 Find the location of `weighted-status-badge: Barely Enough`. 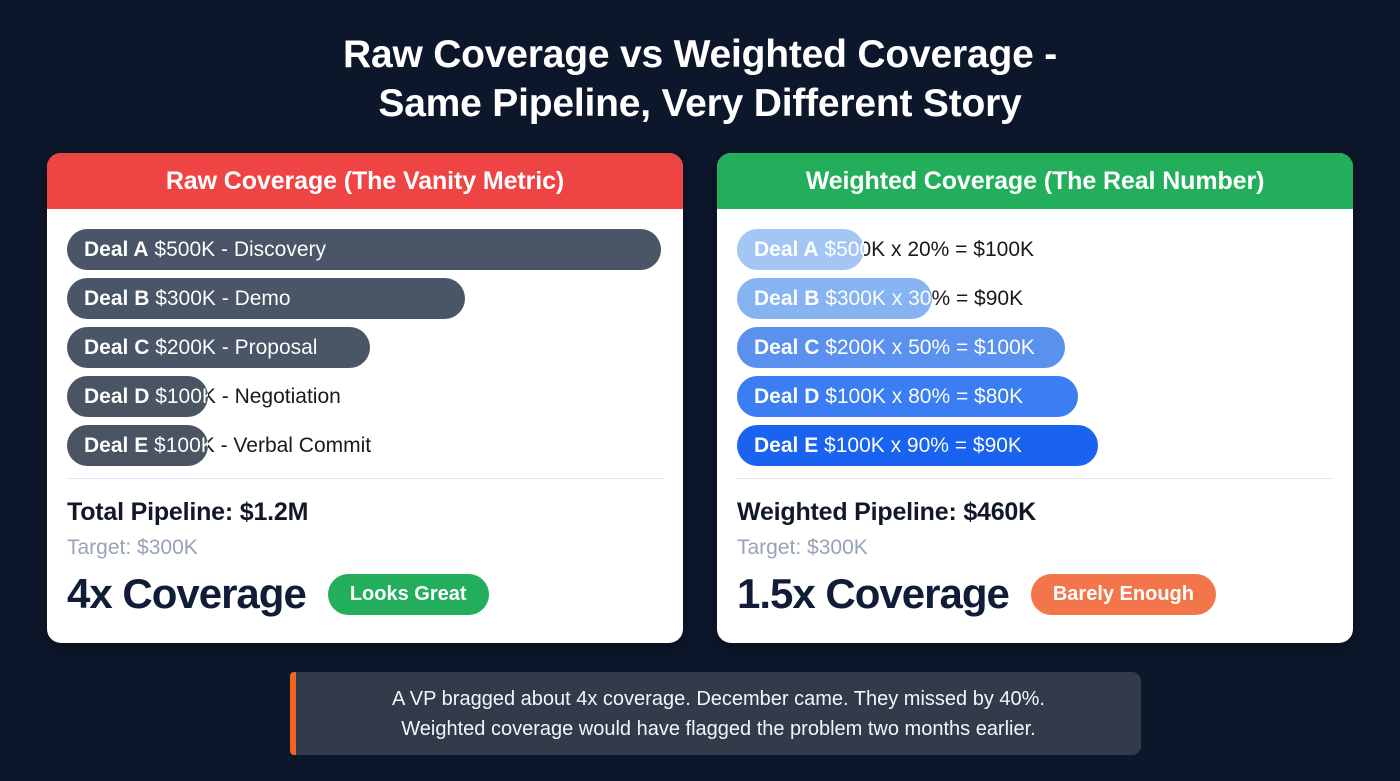

weighted-status-badge: Barely Enough is located at coordinates (1123, 594).